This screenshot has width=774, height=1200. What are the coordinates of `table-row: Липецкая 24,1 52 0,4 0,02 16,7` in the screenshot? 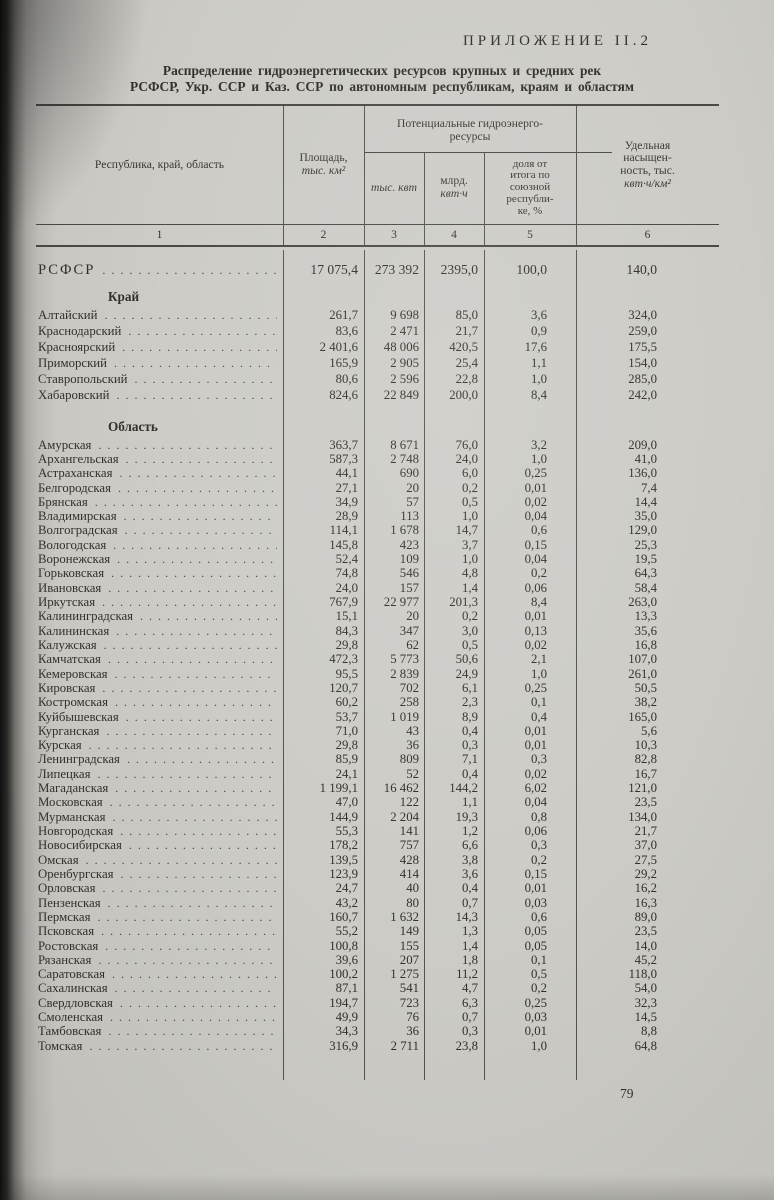 It's located at (377, 774).